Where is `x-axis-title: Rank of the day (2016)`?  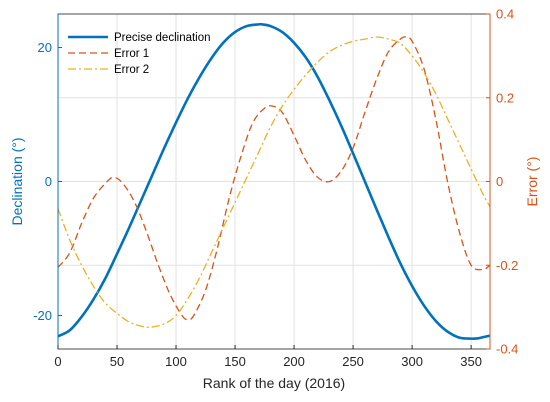 x-axis-title: Rank of the day (2016) is located at coordinates (274, 383).